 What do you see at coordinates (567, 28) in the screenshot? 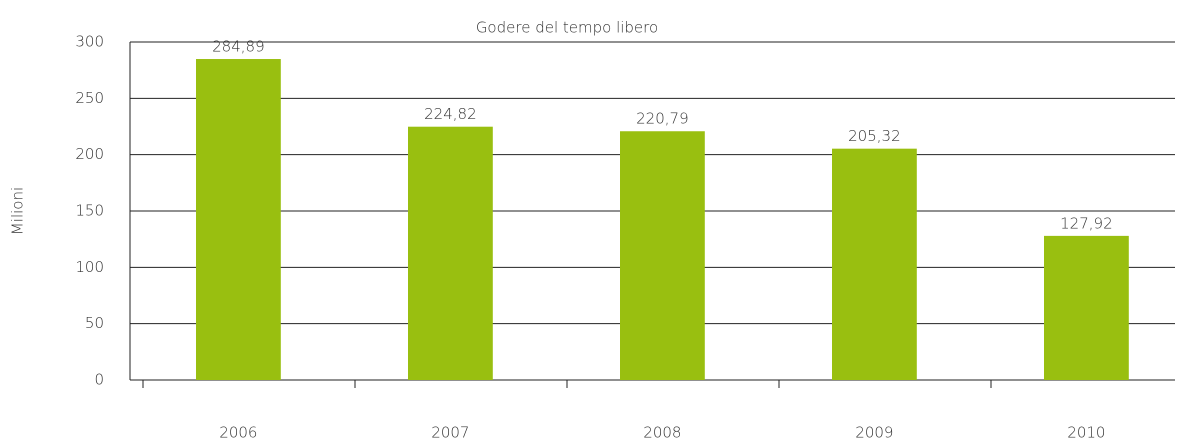
I see `chart-title: Godere del tempo libero` at bounding box center [567, 28].